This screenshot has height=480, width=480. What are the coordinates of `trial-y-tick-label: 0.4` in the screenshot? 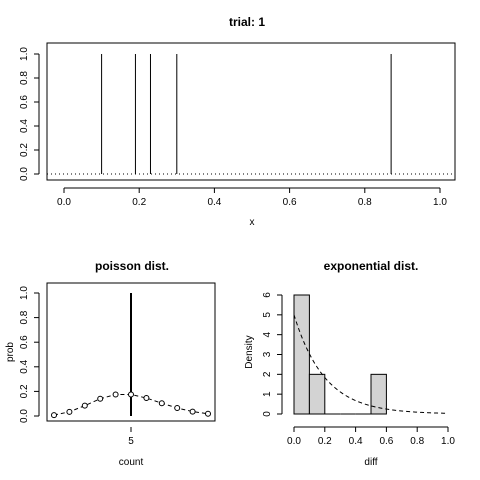 It's located at (24, 126).